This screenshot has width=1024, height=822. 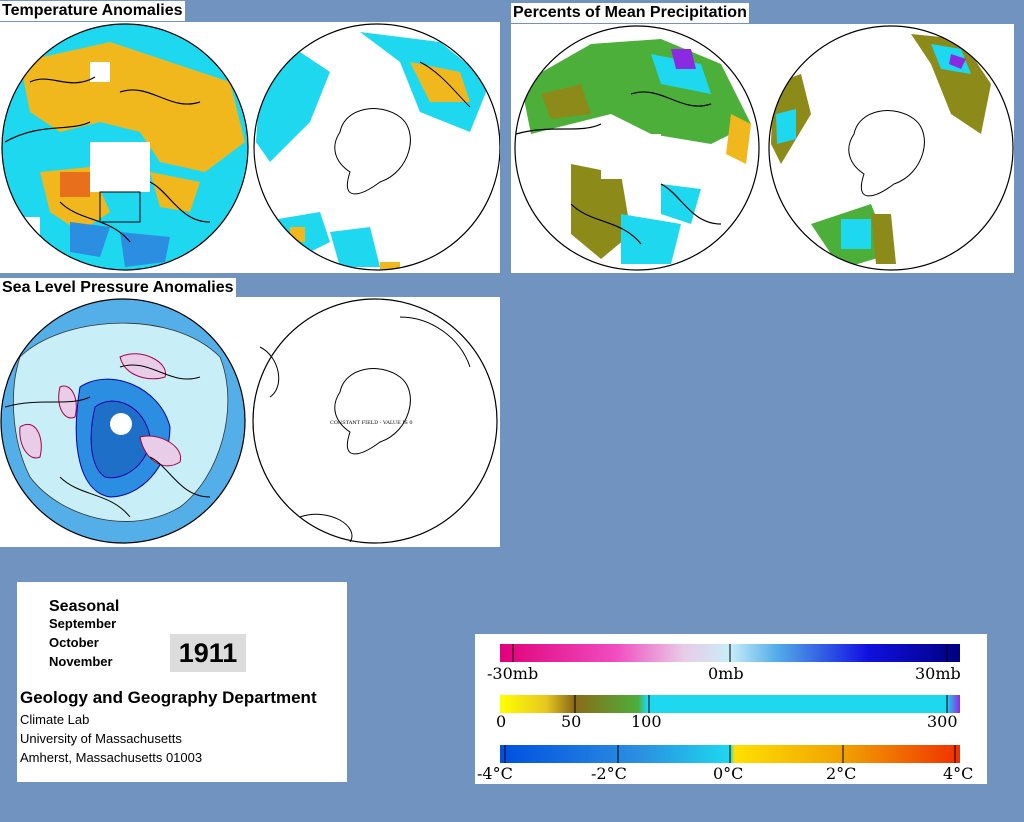 What do you see at coordinates (92, 11) in the screenshot?
I see `temperature-panel-title: Temperature Anomalies` at bounding box center [92, 11].